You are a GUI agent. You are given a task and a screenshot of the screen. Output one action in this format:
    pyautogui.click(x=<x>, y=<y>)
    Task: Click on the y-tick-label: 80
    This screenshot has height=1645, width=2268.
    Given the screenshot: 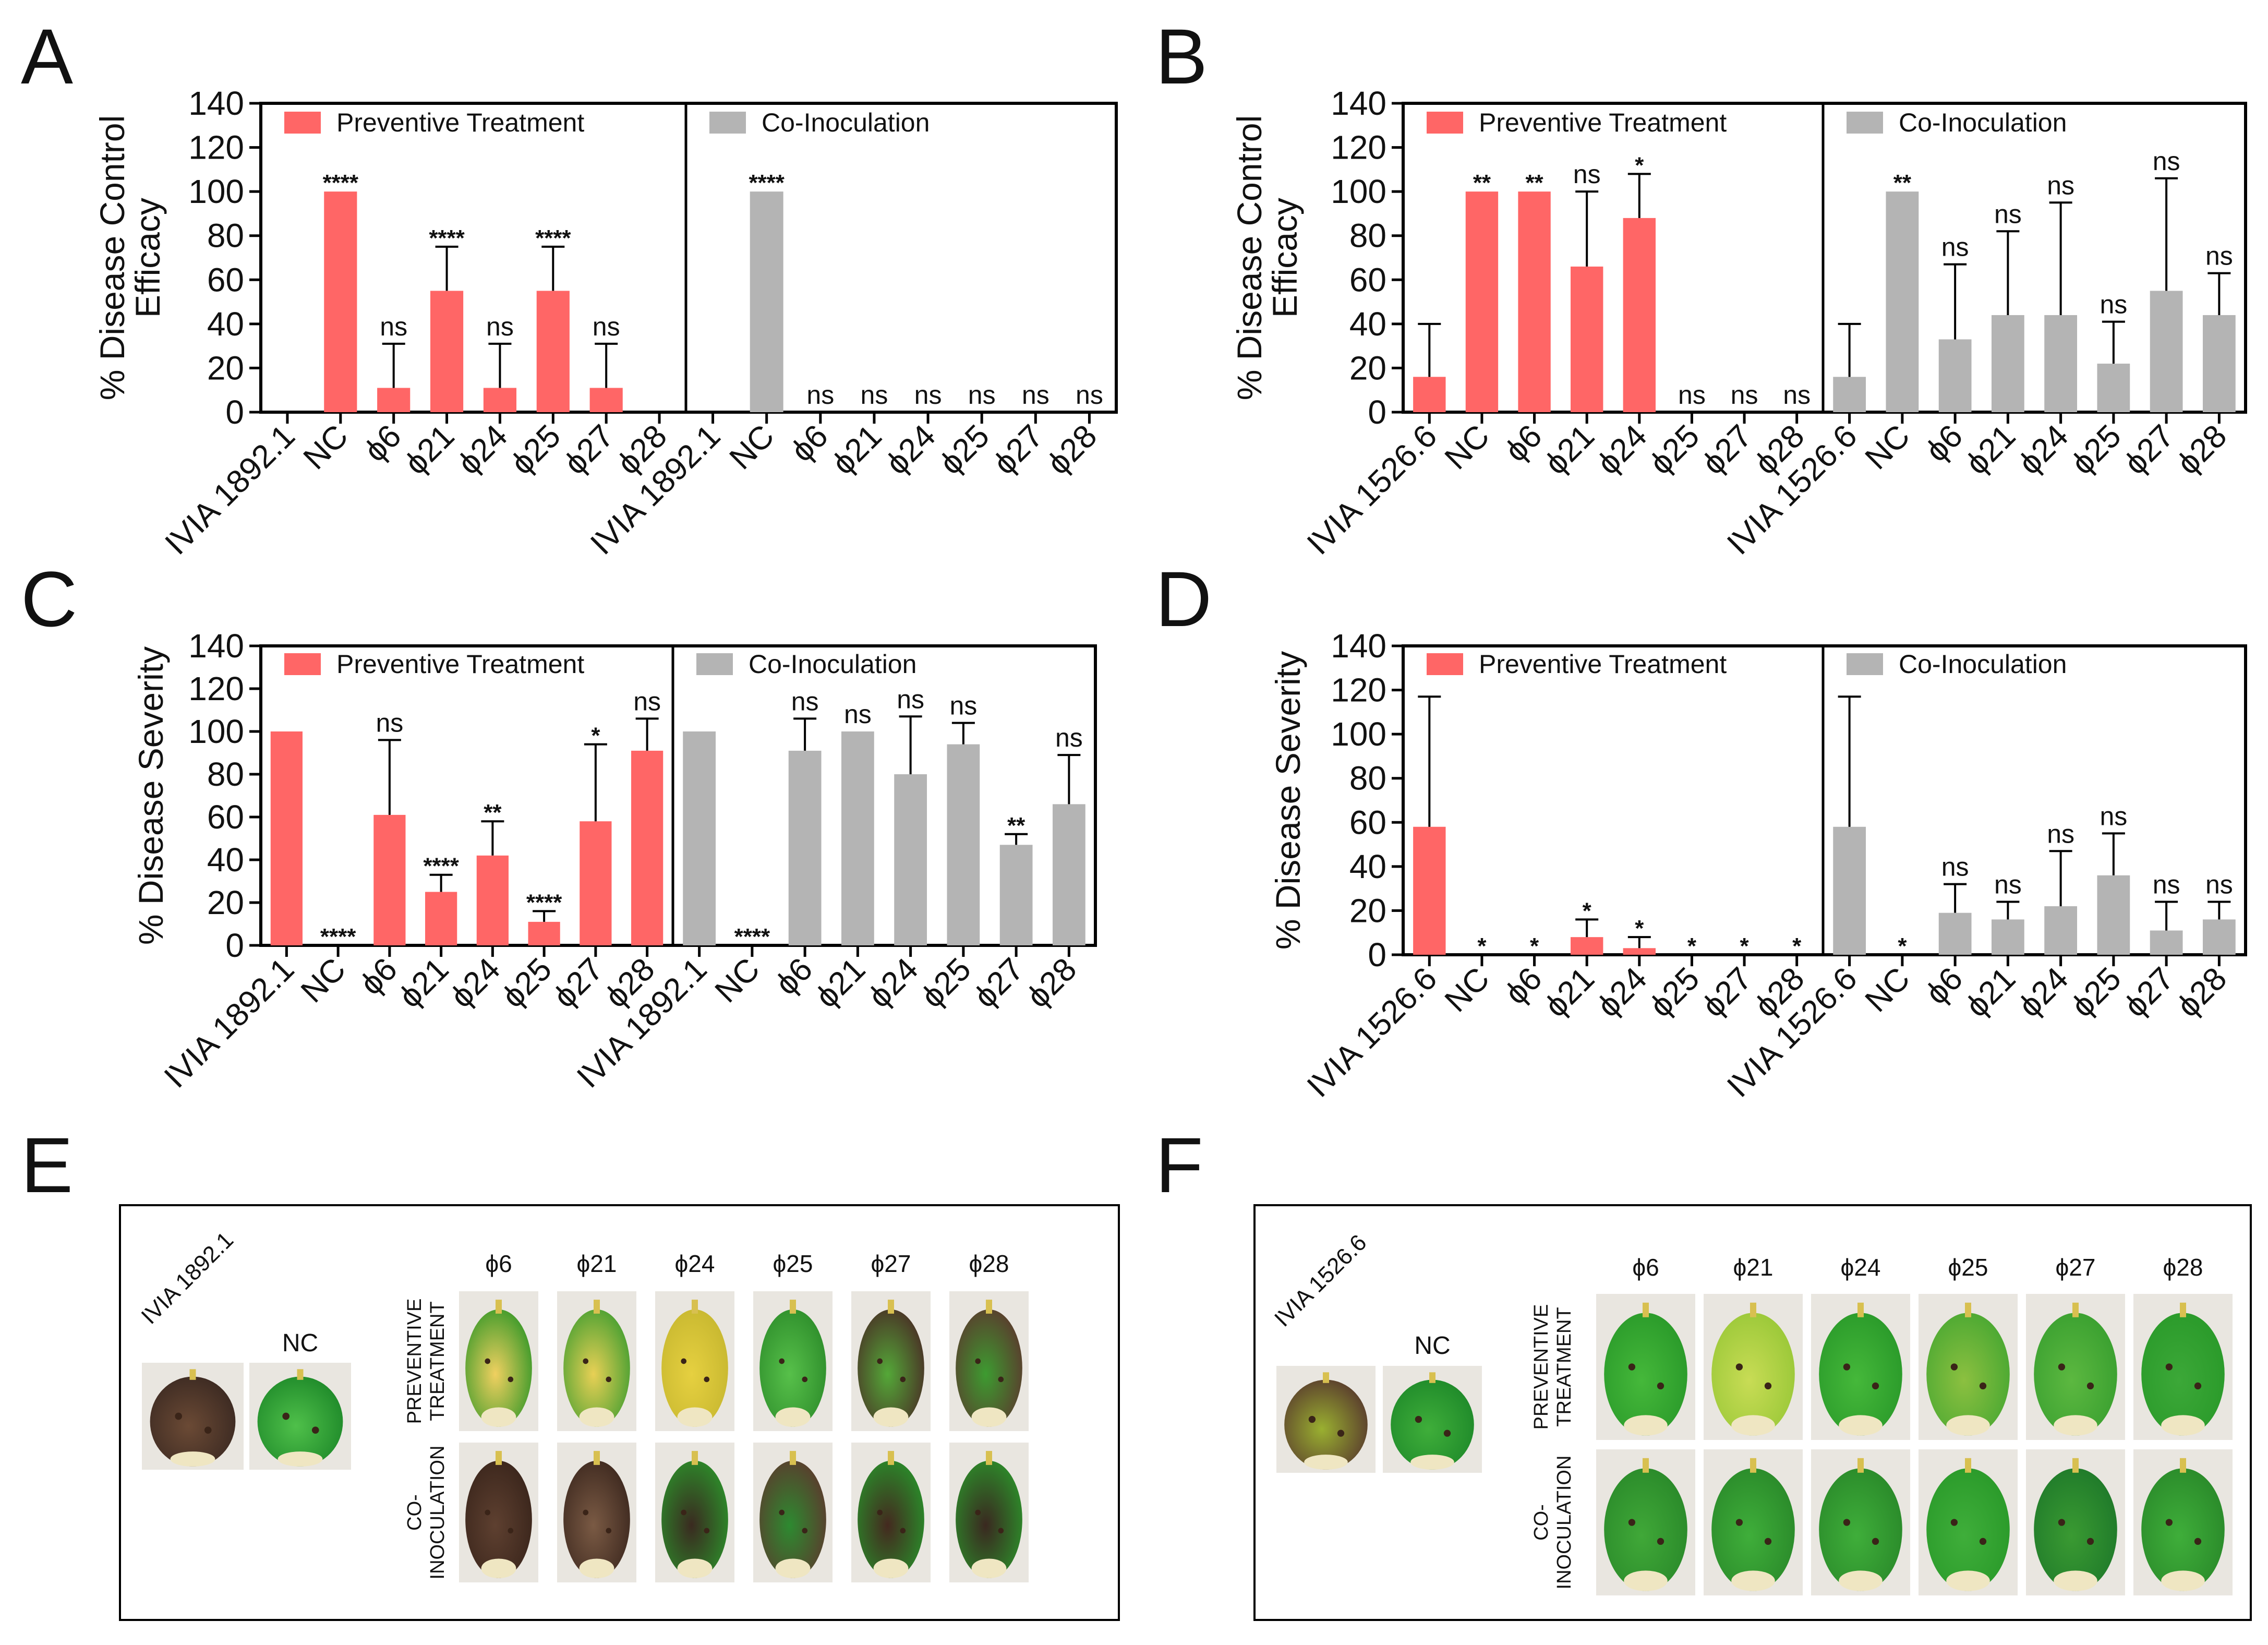 What is the action you would take?
    pyautogui.click(x=225, y=236)
    